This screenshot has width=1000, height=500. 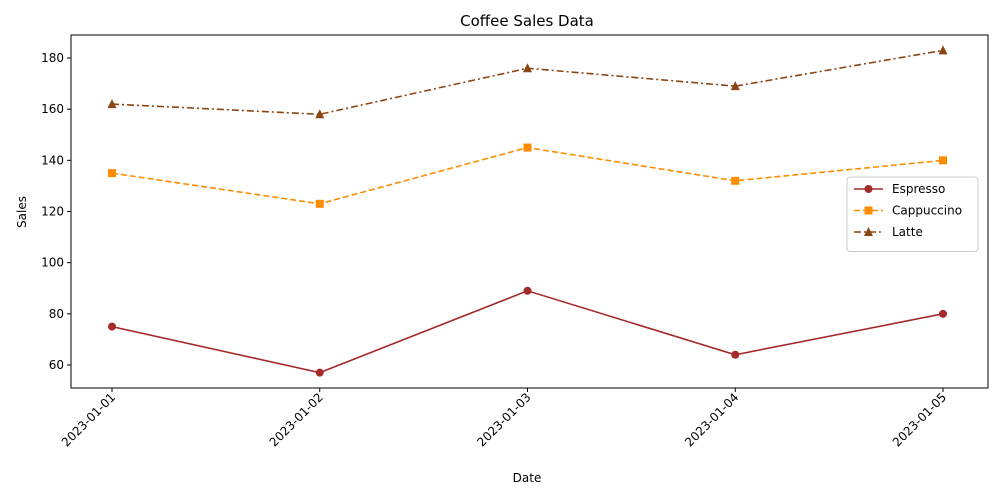 What do you see at coordinates (22, 212) in the screenshot?
I see `y-axis-title: Sales` at bounding box center [22, 212].